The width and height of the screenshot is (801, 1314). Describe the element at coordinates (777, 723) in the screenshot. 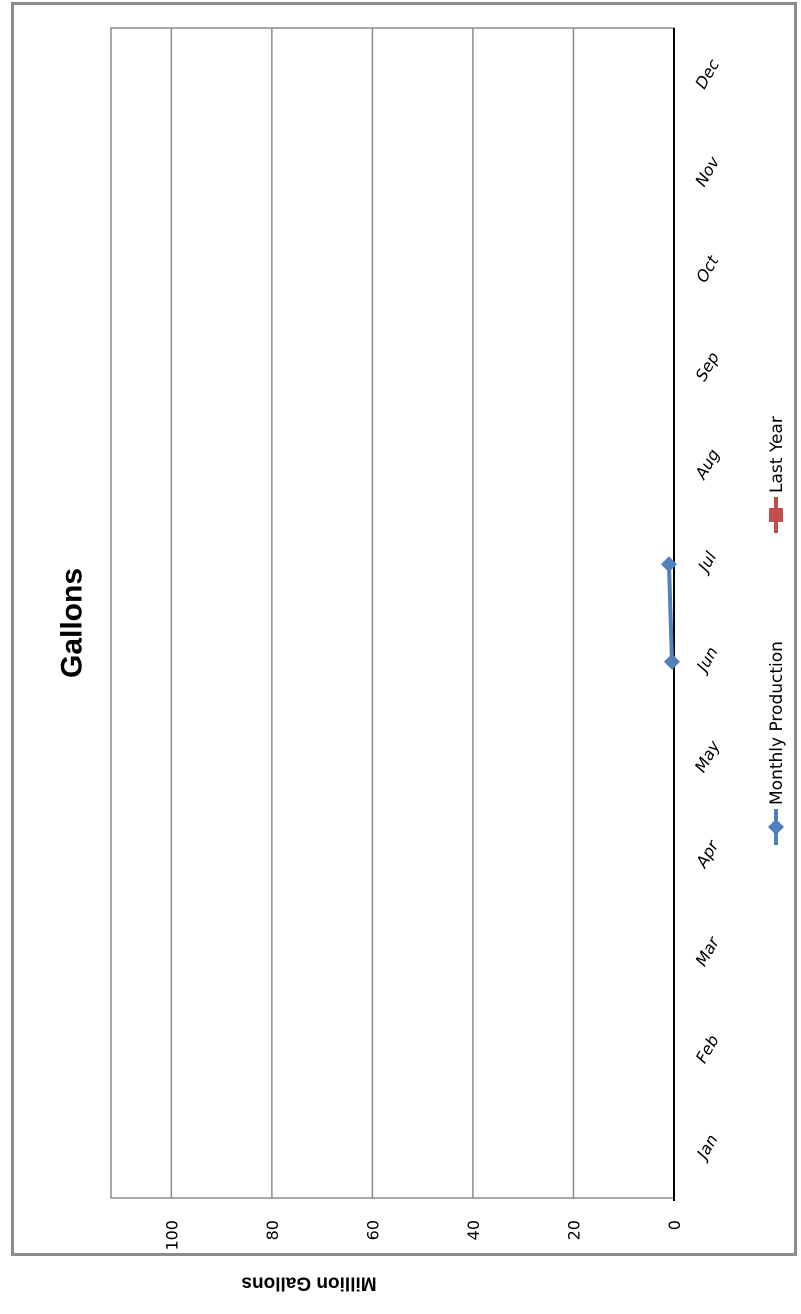

I see `legend-label: Monthly Production` at that location.